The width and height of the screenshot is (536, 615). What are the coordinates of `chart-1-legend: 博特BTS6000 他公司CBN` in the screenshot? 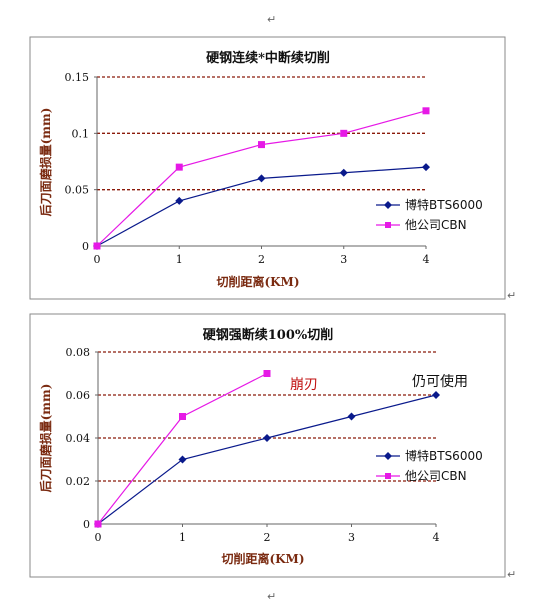 It's located at (429, 214).